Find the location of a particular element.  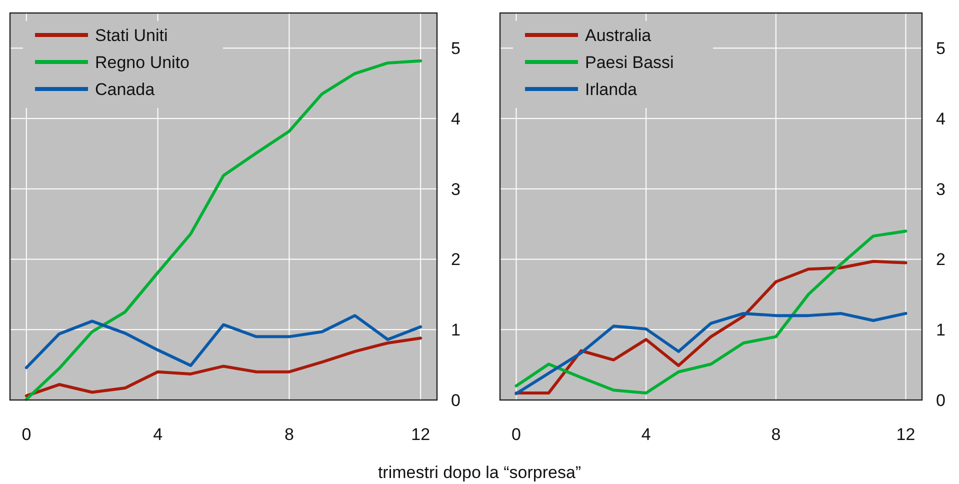

legend-label: Canada is located at coordinates (125, 89).